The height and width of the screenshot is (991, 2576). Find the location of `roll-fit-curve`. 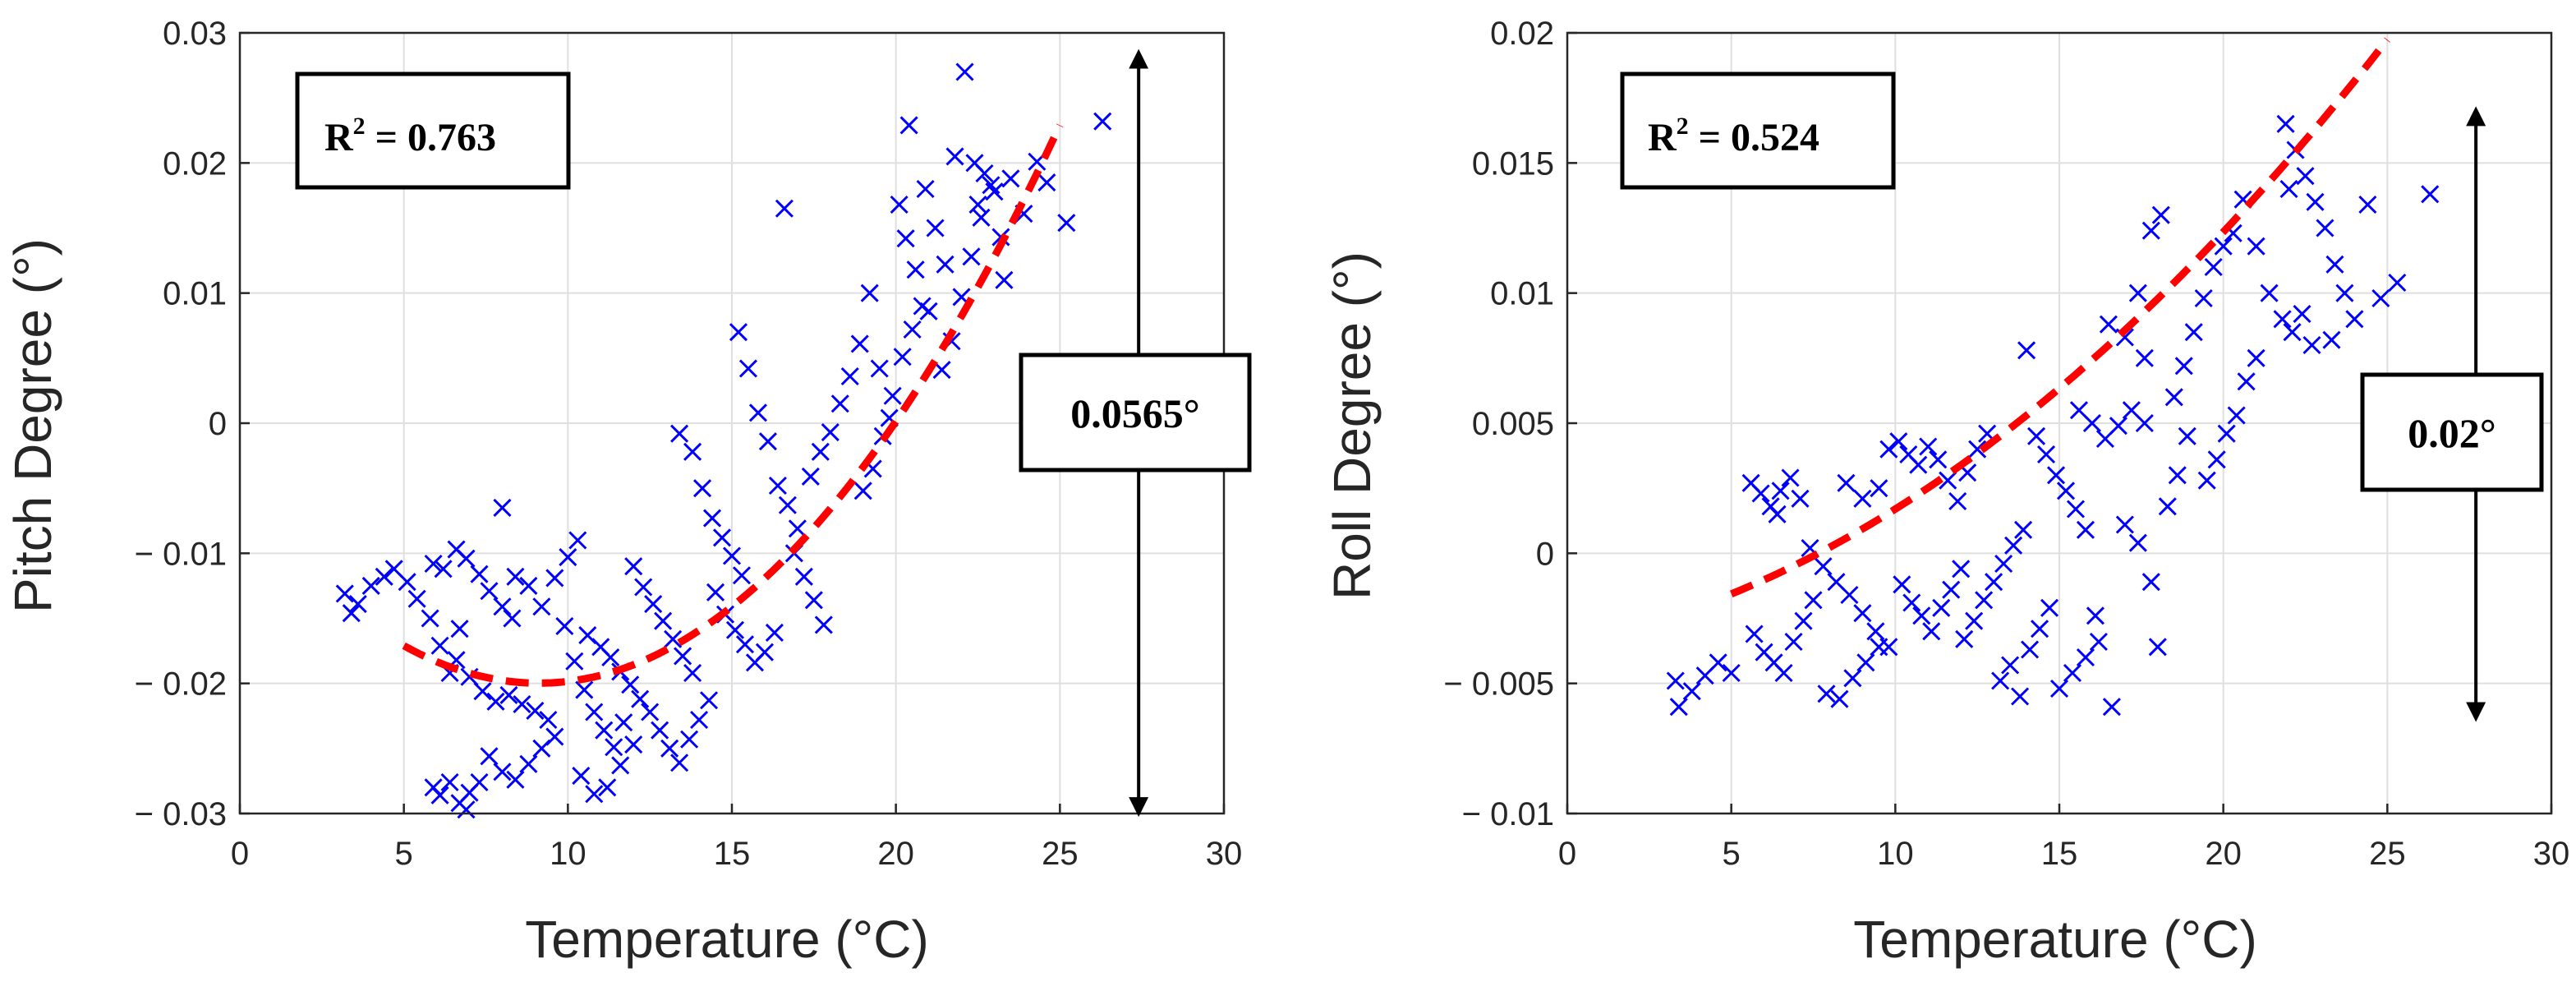

roll-fit-curve is located at coordinates (2059, 317).